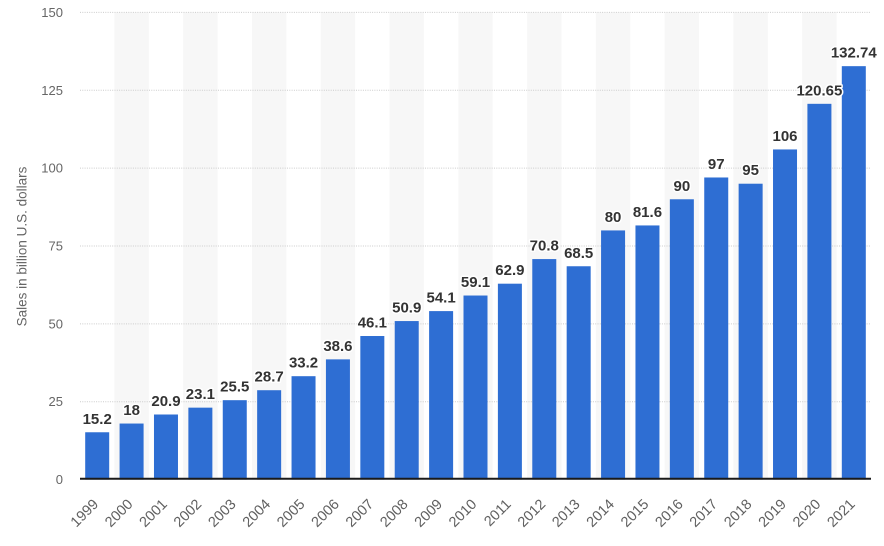 Image resolution: width=884 pixels, height=546 pixels. Describe the element at coordinates (269, 377) in the screenshot. I see `svg-text: 28.7` at that location.